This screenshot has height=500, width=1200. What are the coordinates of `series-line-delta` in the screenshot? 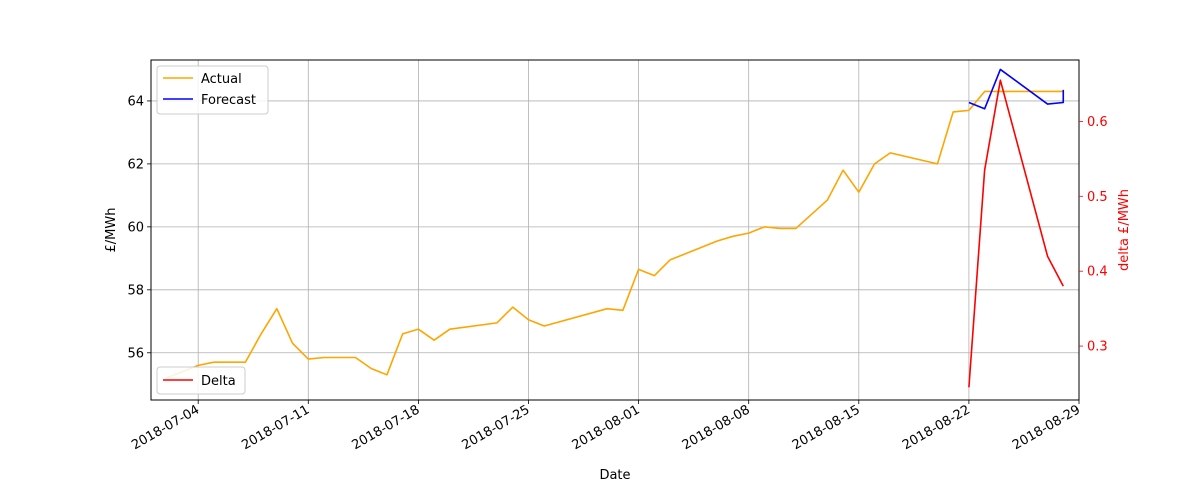 It's located at (1016, 233).